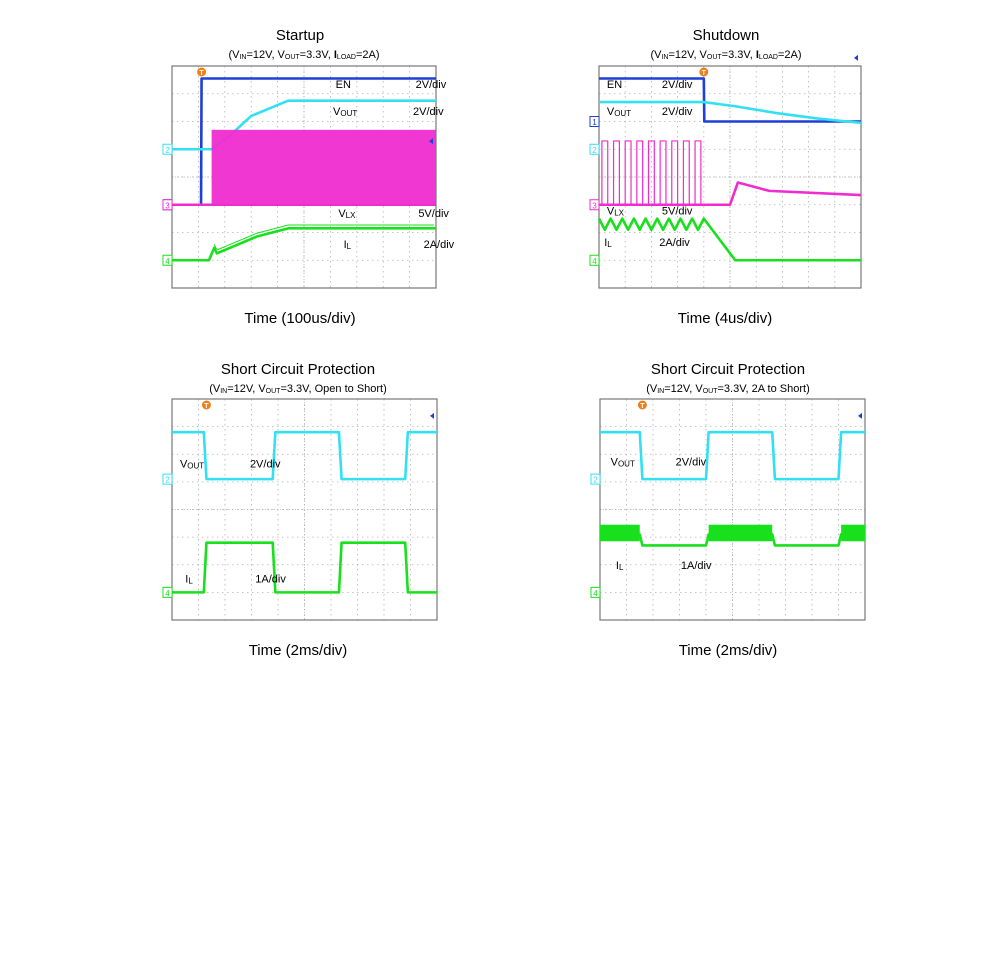 The image size is (991, 962). I want to click on startup-xlabel: Time (100us/div), so click(300, 318).